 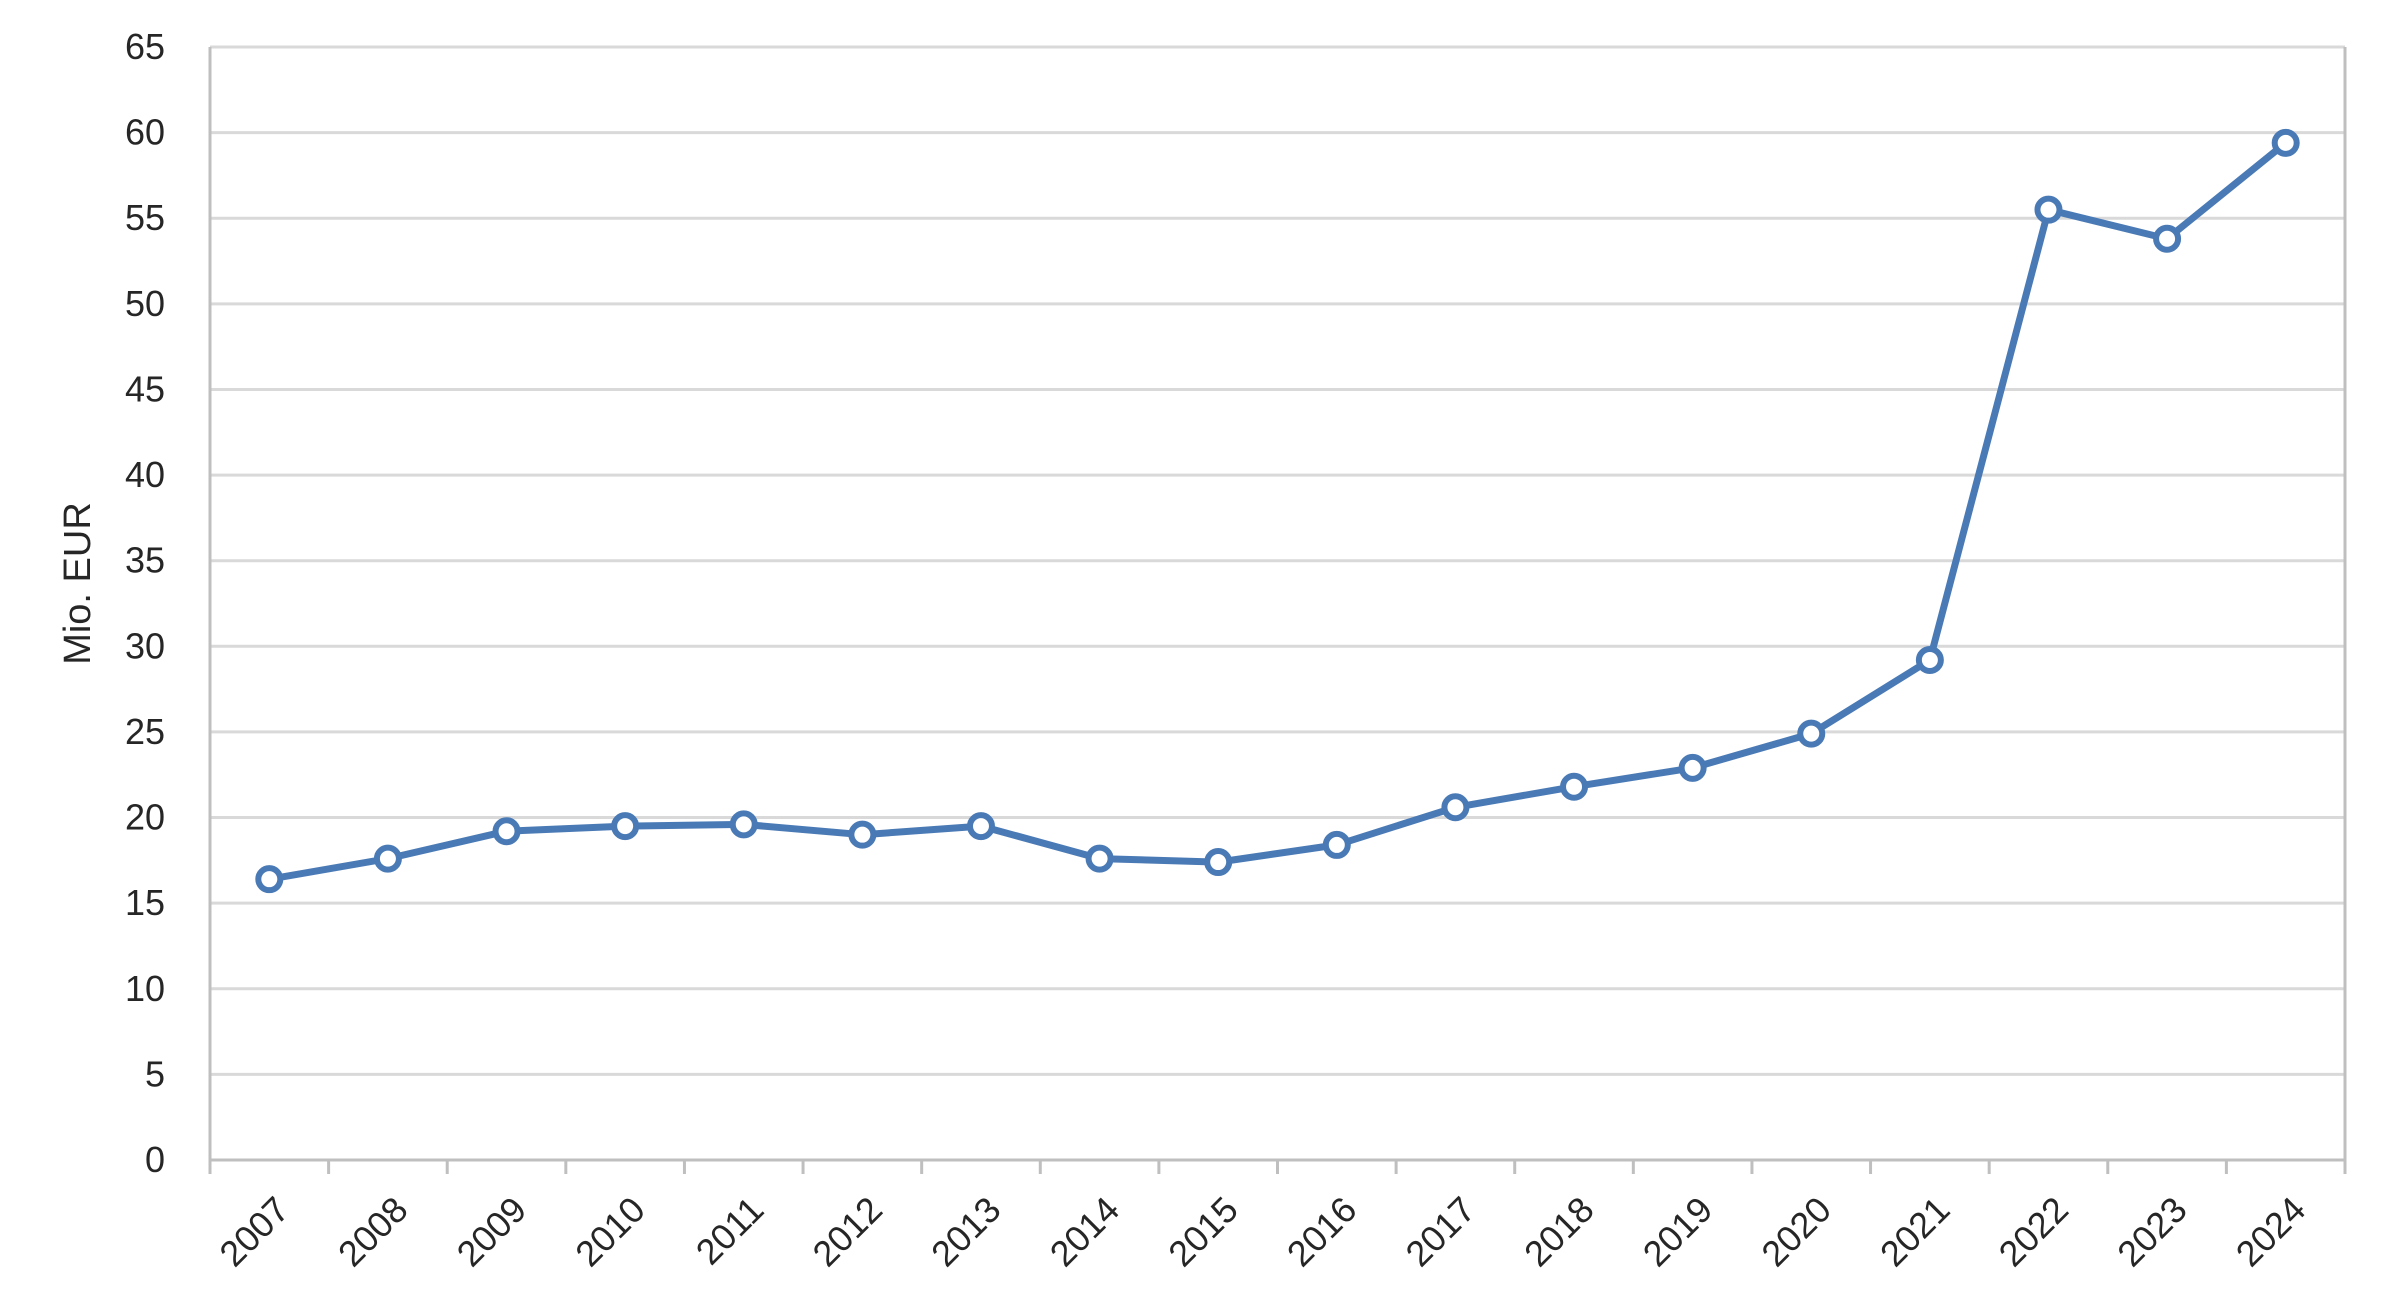 I want to click on y-tick-label: 10, so click(x=145, y=988).